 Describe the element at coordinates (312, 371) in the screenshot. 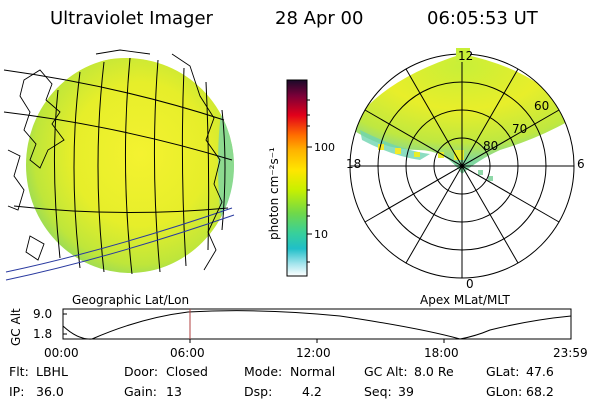

I see `mode-value: Normal` at that location.